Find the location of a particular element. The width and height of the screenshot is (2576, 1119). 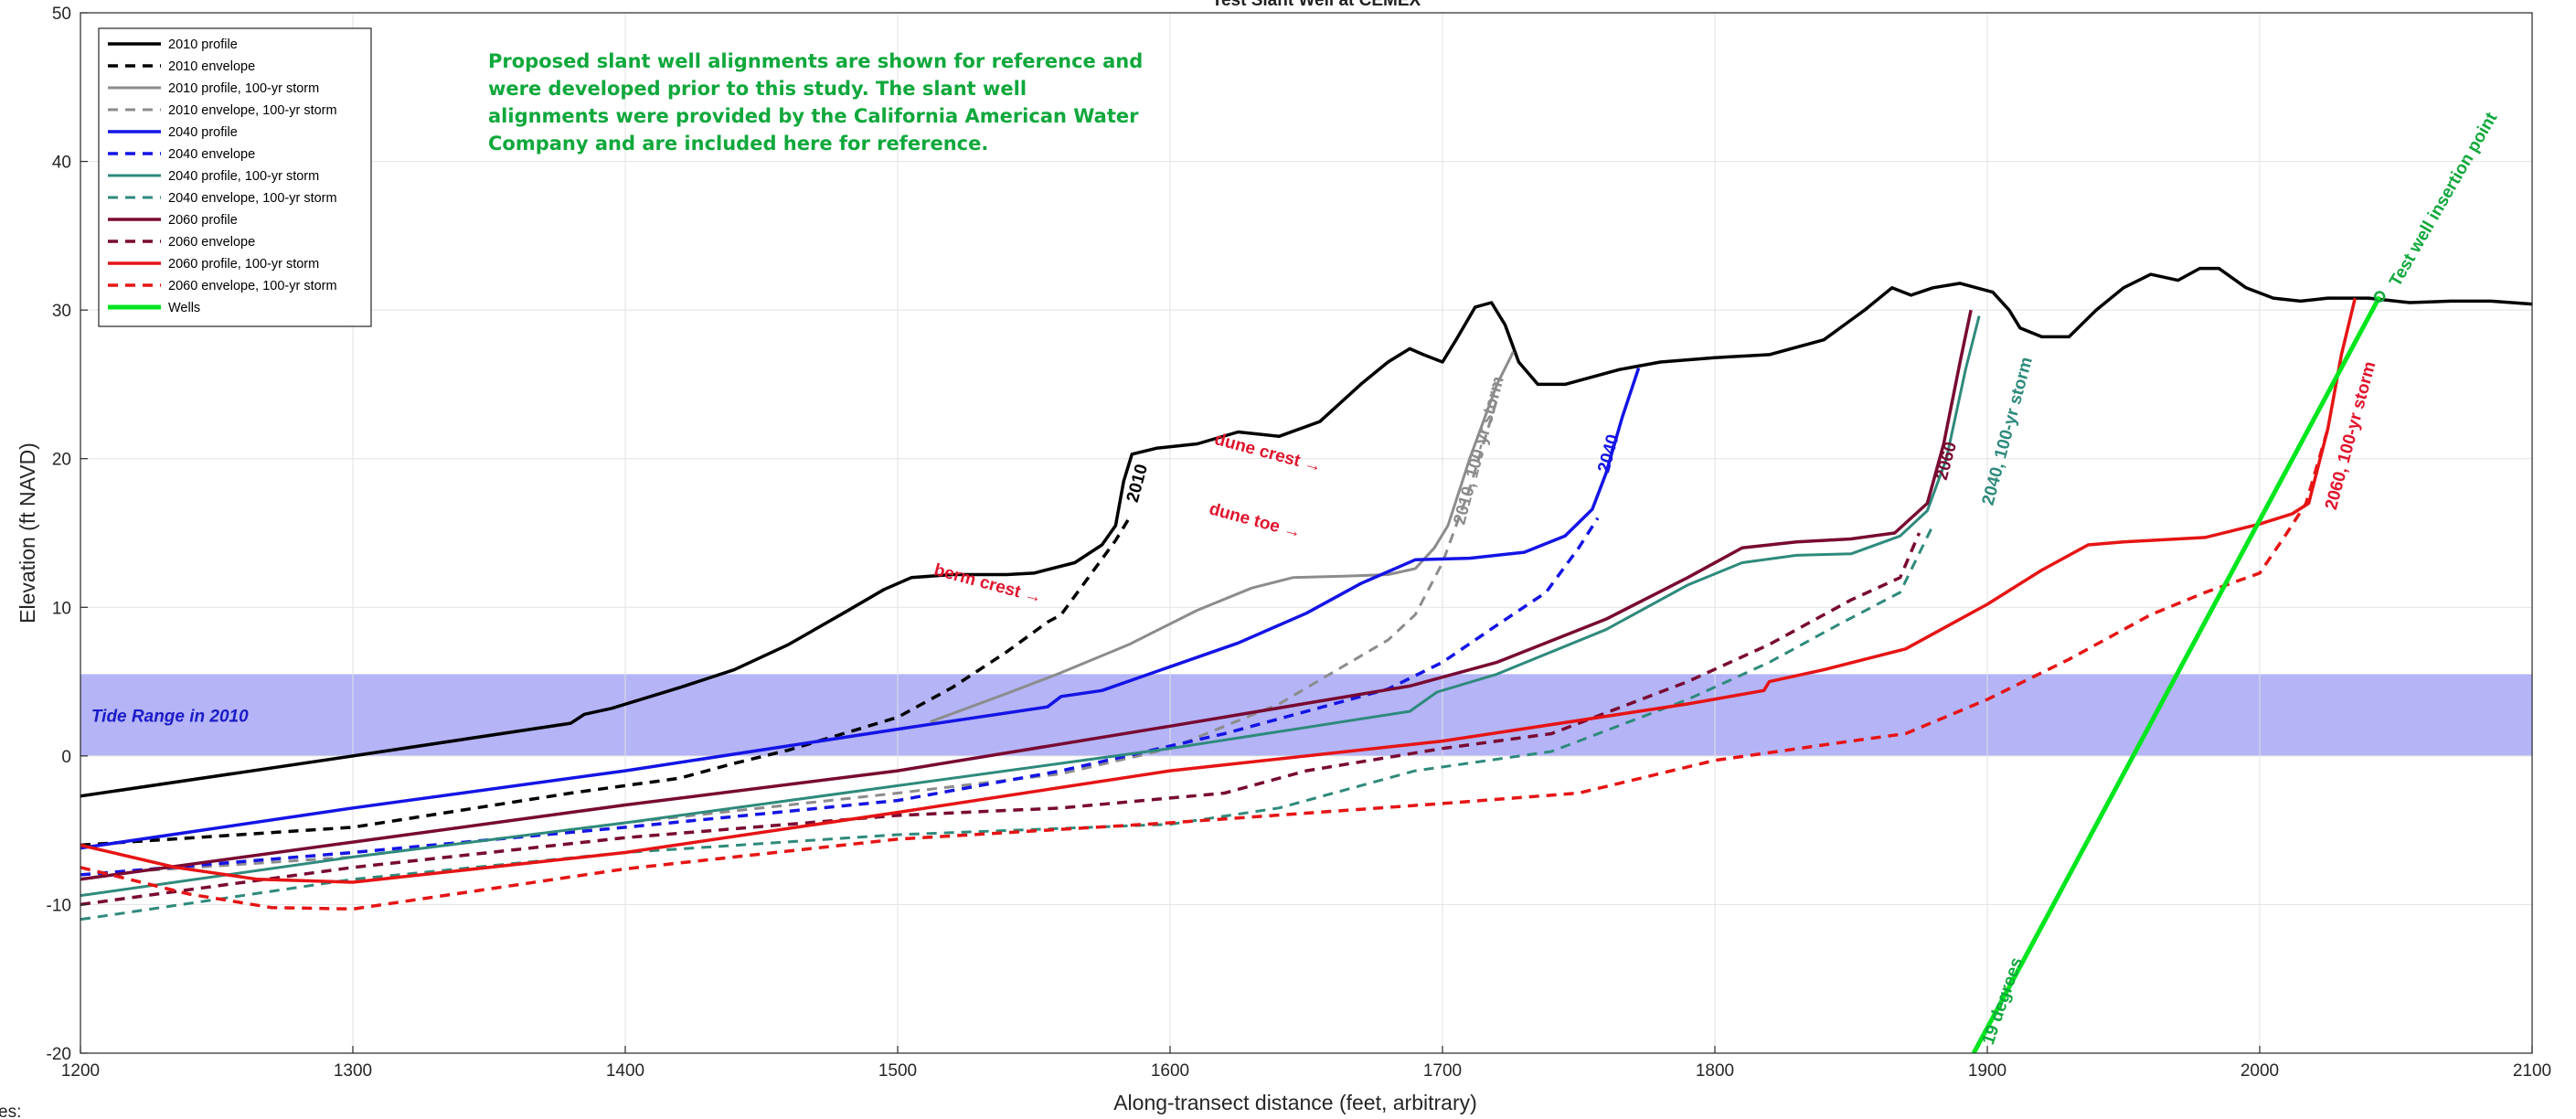

annotation-dune-toe: dune toe → is located at coordinates (1255, 520).